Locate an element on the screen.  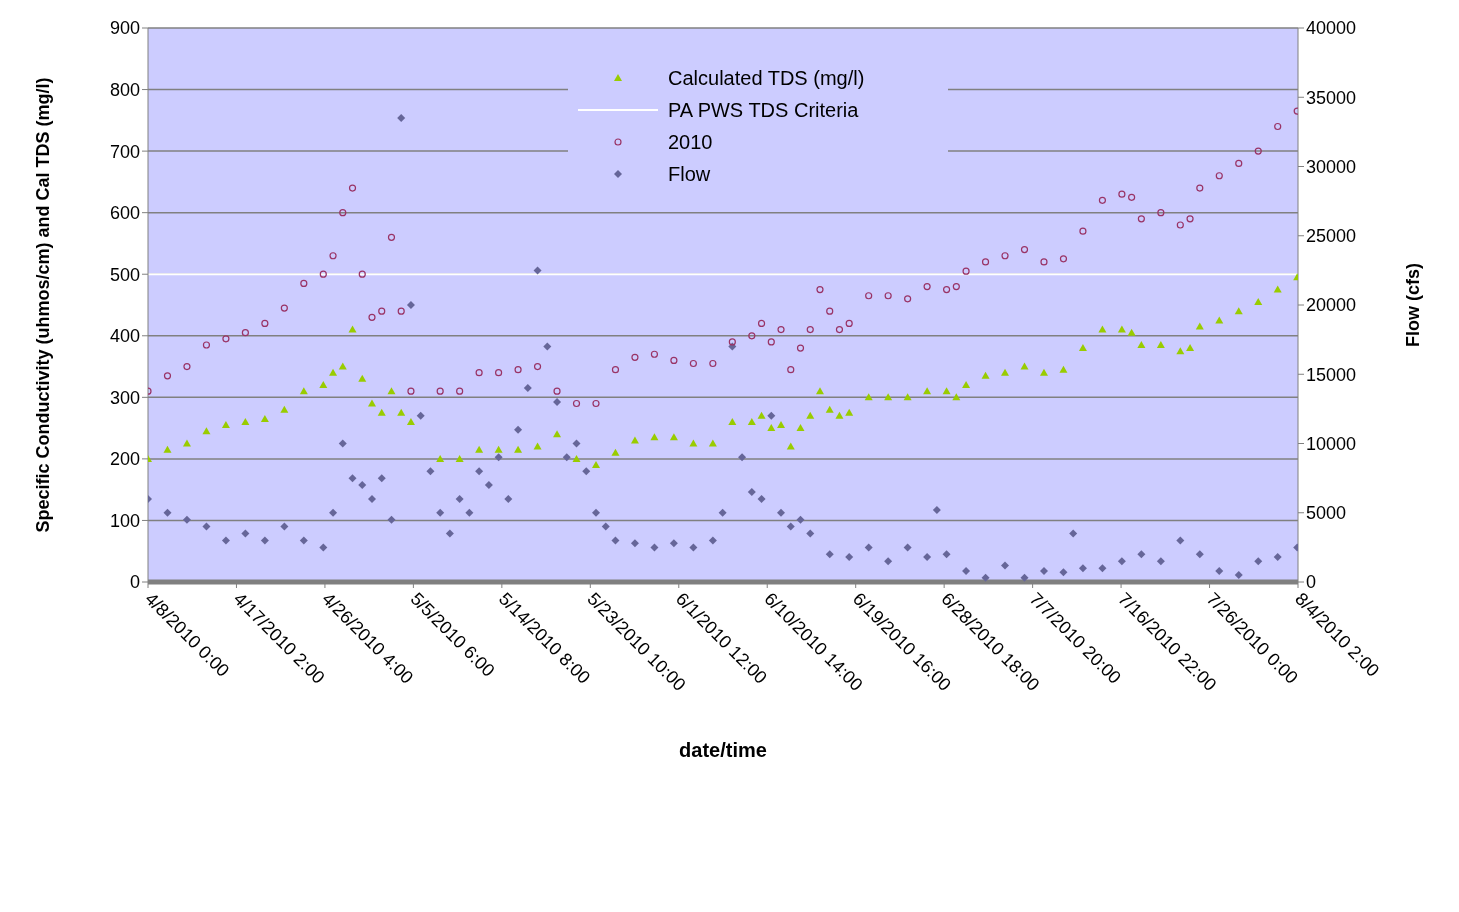
legend-label: PA PWS TDS Criteria is located at coordinates (763, 110).